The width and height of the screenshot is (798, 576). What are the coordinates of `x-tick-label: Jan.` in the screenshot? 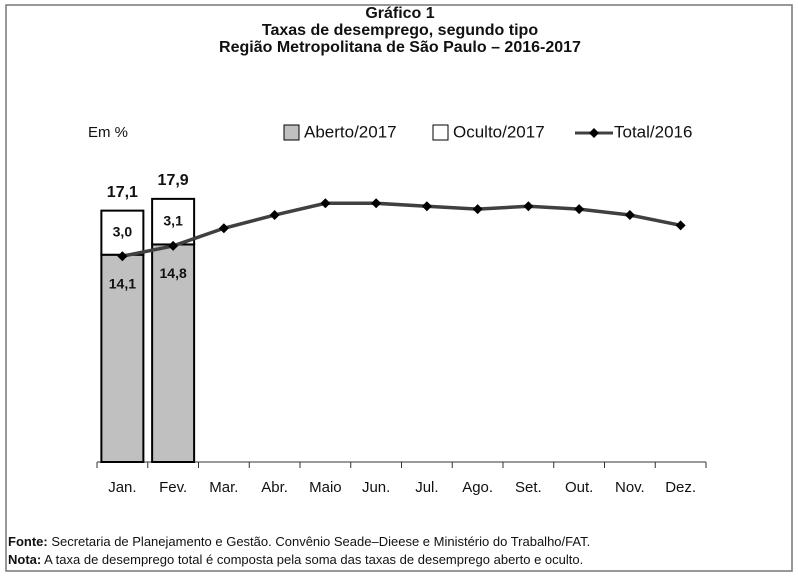 It's located at (122, 487).